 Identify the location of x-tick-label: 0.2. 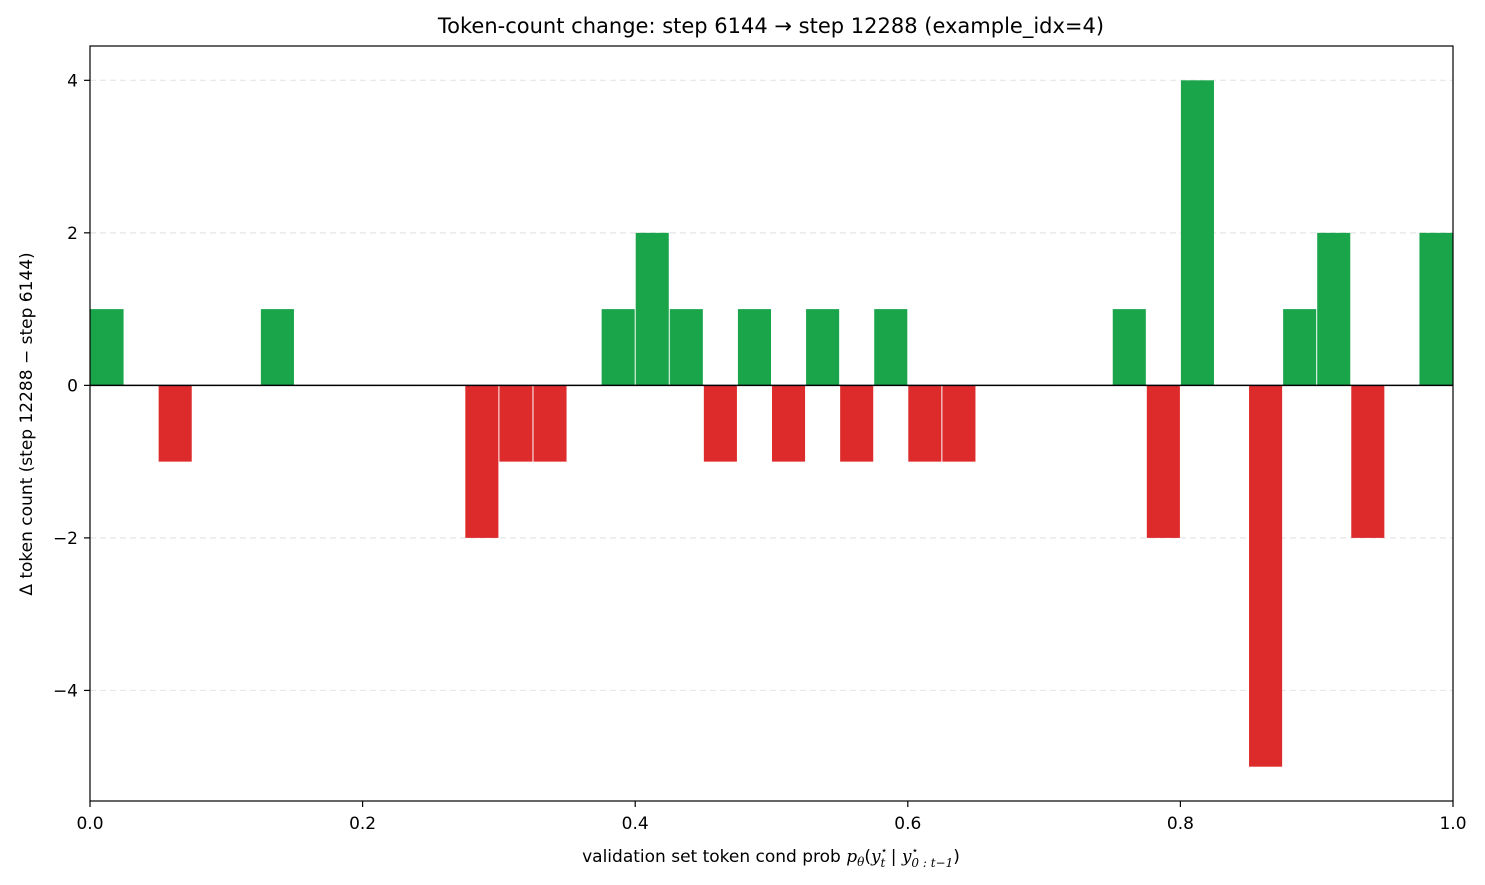
(362, 824).